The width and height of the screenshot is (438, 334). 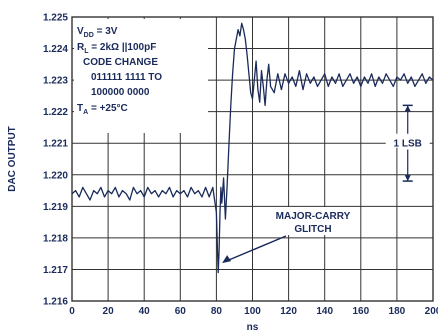 I want to click on x-tick-label: 180, so click(x=397, y=311).